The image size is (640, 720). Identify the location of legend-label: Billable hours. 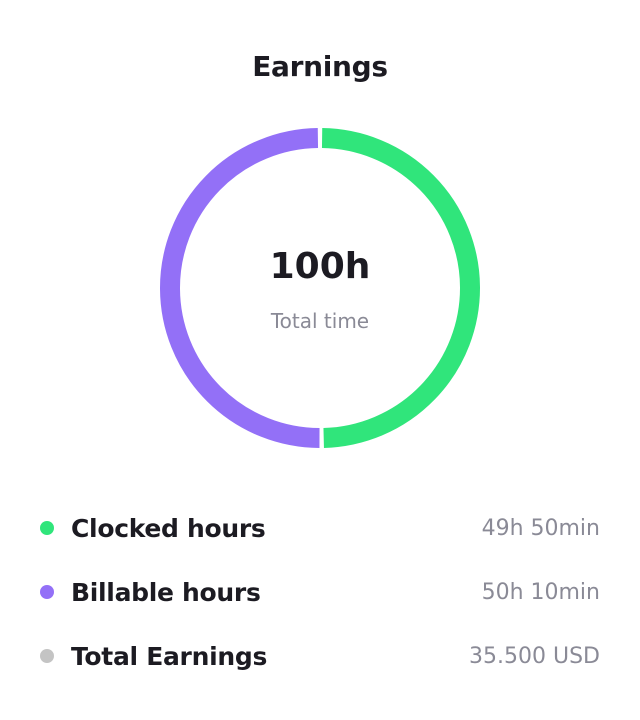
(166, 592).